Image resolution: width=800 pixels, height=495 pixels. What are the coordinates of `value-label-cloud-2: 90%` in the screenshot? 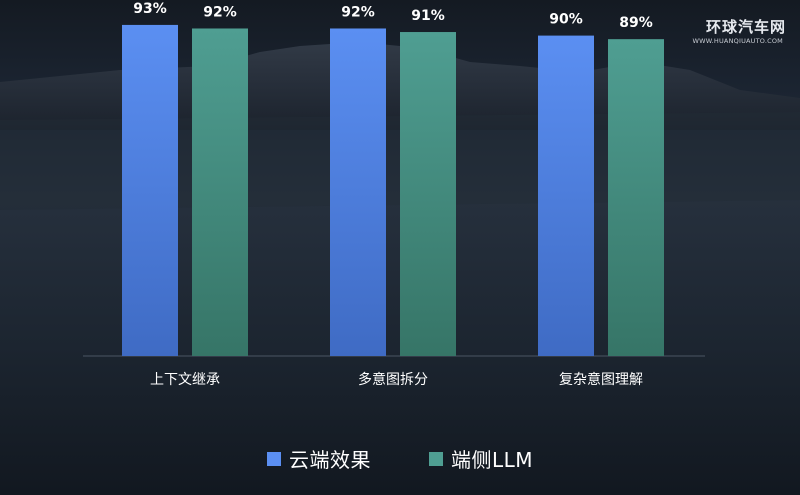 It's located at (566, 20).